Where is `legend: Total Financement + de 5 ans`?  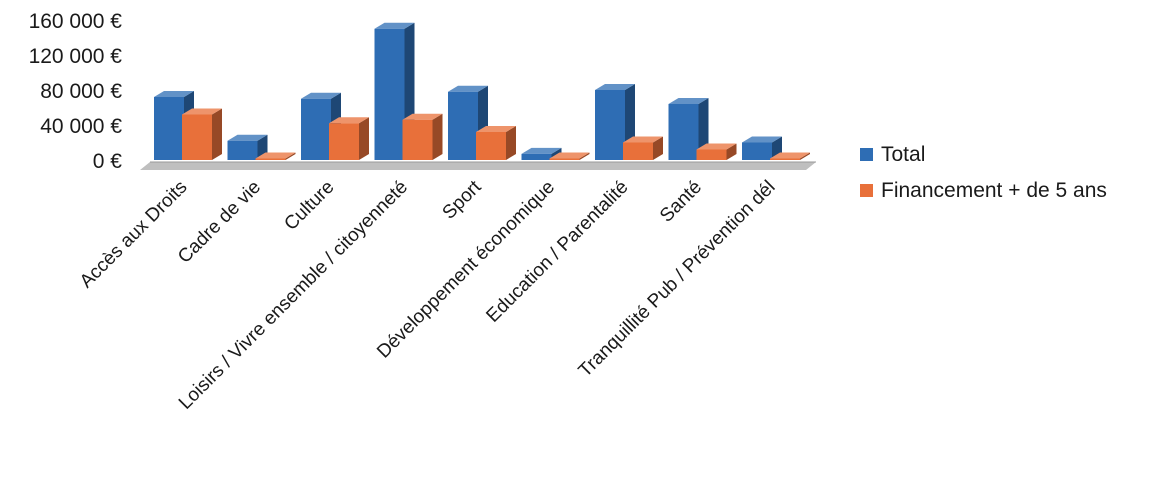 legend: Total Financement + de 5 ans is located at coordinates (983, 172).